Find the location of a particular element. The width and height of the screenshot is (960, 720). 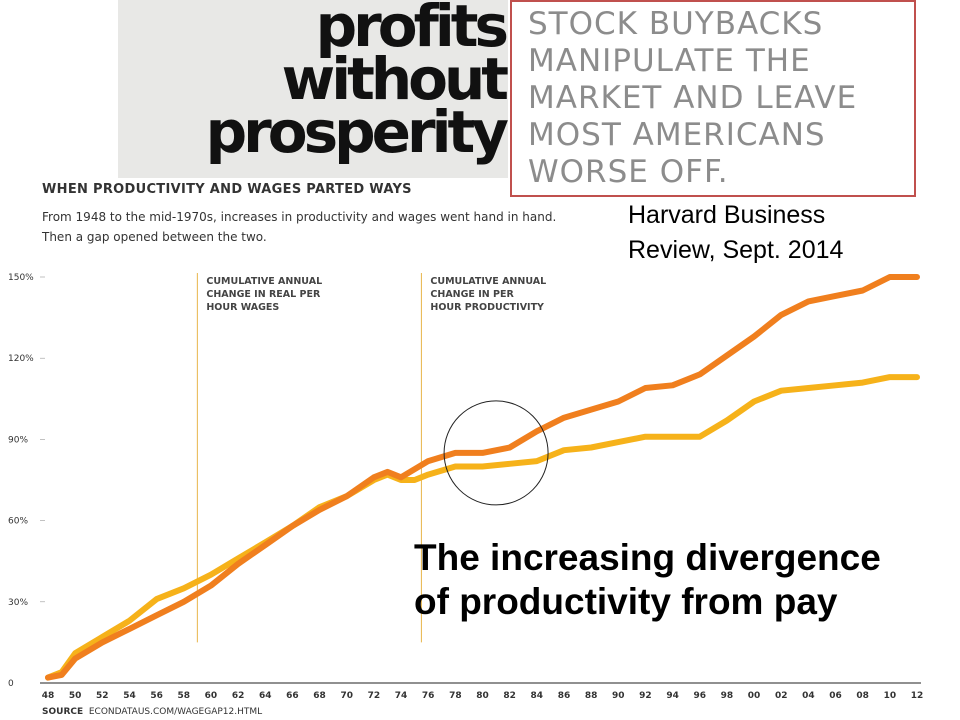

citation-line: Review, Sept. 2014 is located at coordinates (736, 250).